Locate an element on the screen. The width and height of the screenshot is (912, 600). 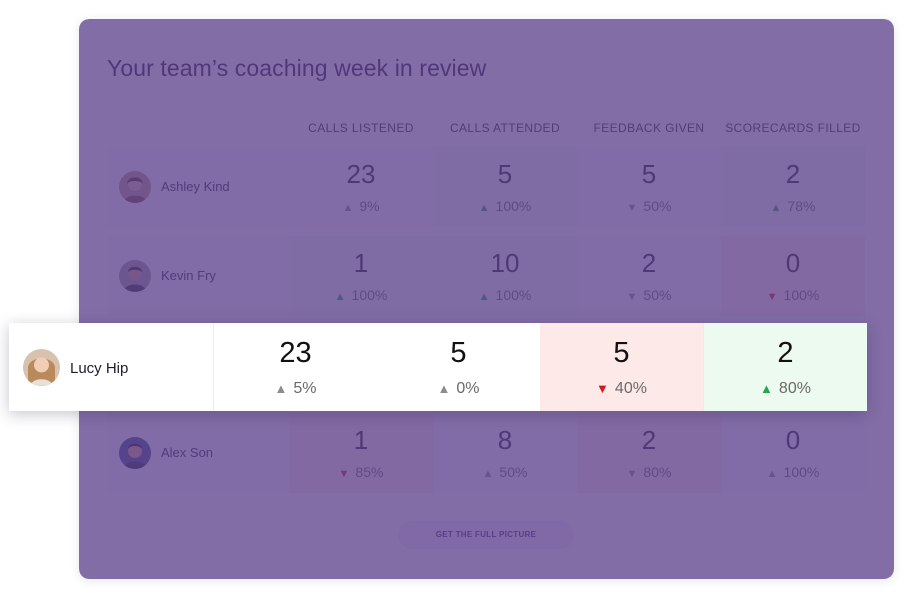
metric-cell-scorecards-filled: 0 ▲ 100% is located at coordinates (793, 453).